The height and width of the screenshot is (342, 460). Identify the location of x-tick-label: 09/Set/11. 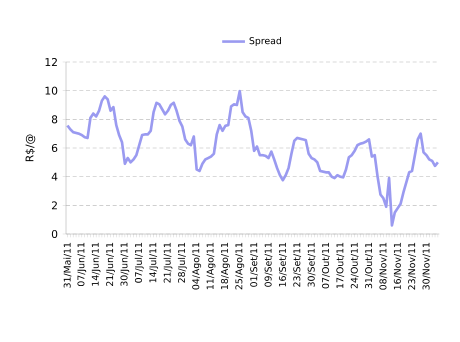
(268, 264).